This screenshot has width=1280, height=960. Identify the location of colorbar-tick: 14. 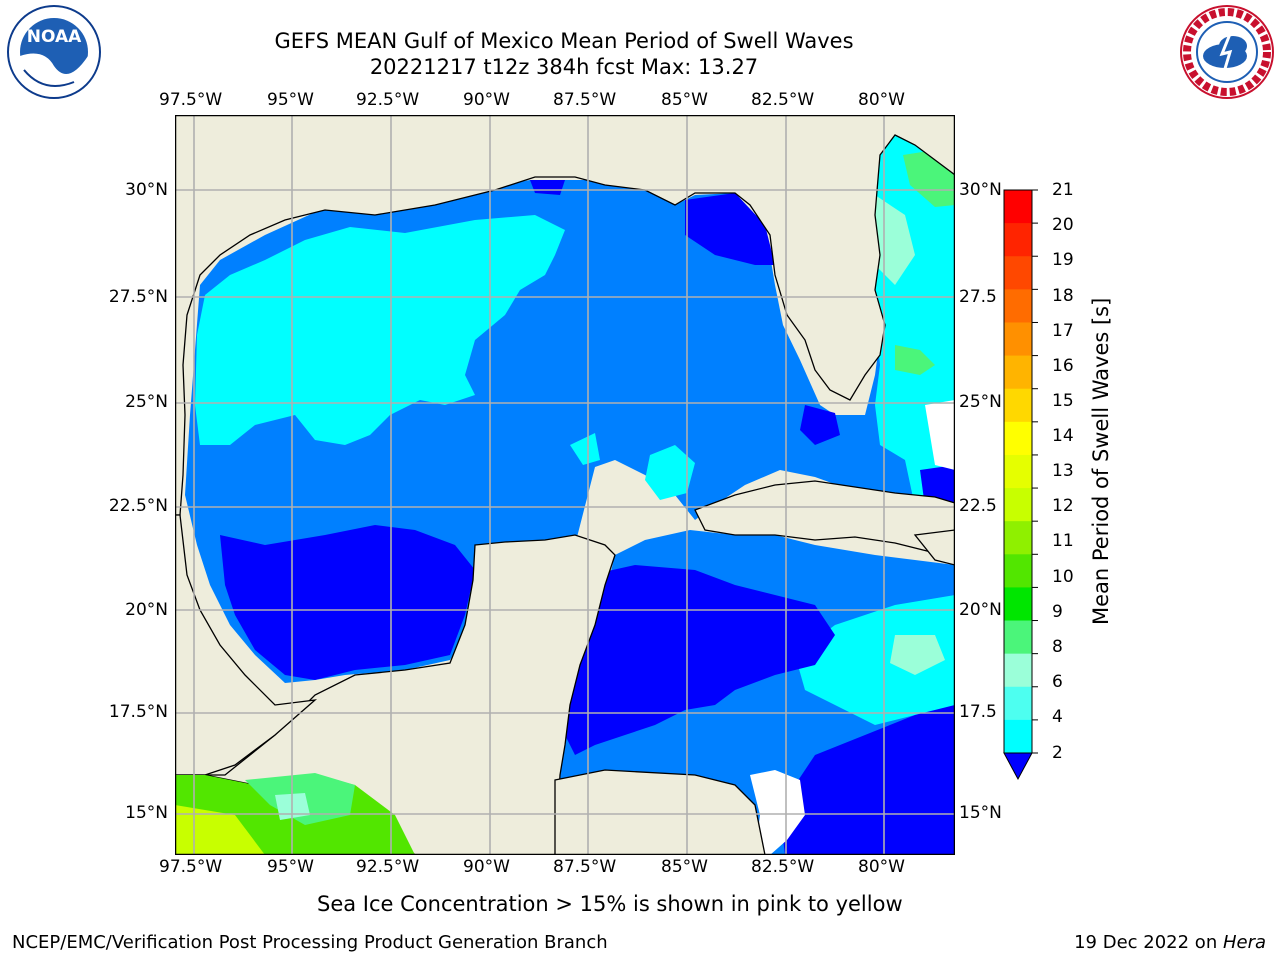
(1063, 436).